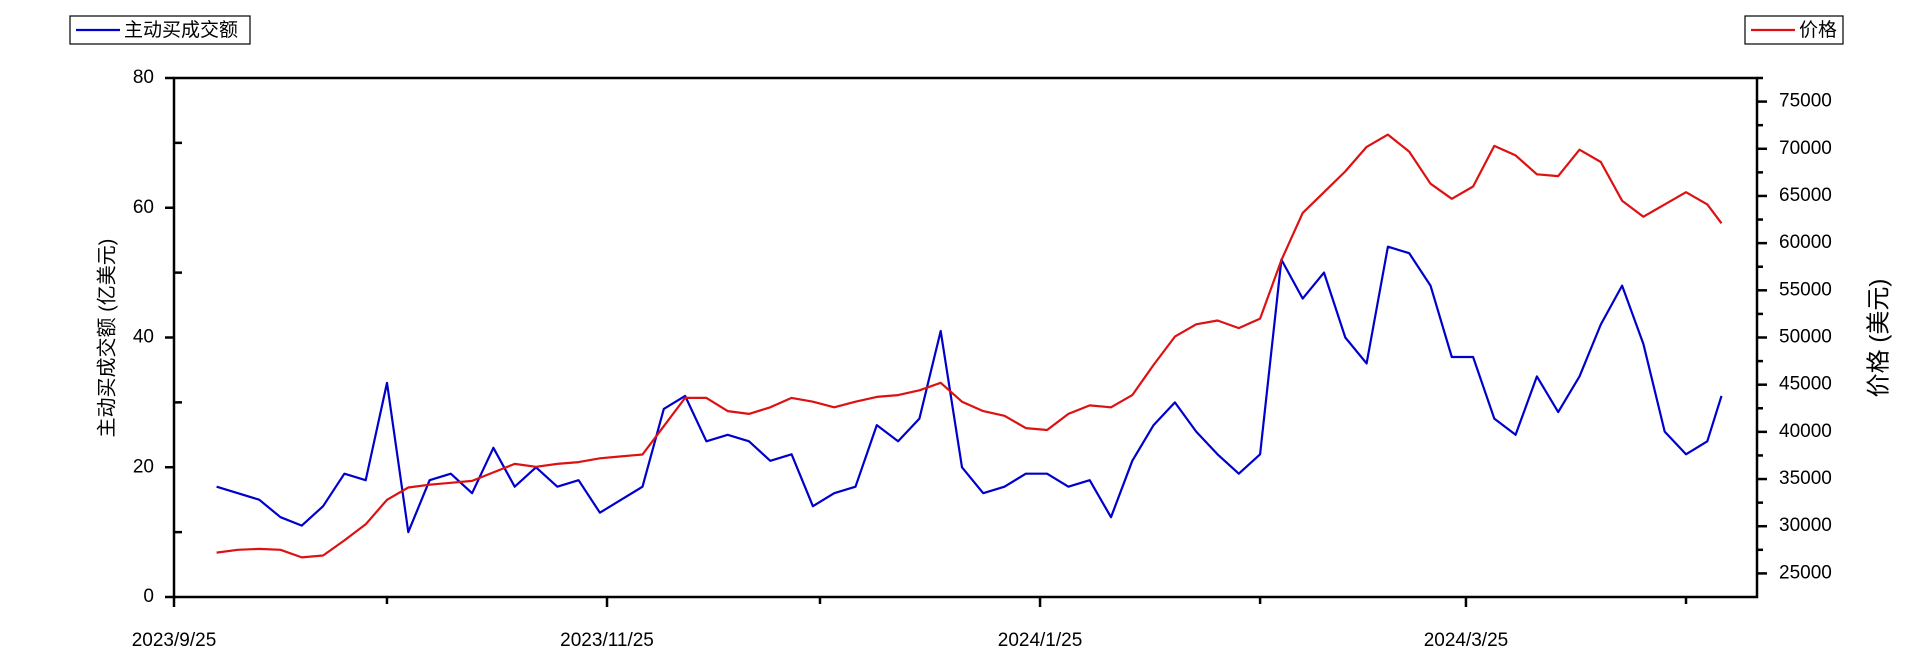 This screenshot has height=667, width=1920. What do you see at coordinates (1466, 640) in the screenshot?
I see `x-tick-label: 2024/3/25` at bounding box center [1466, 640].